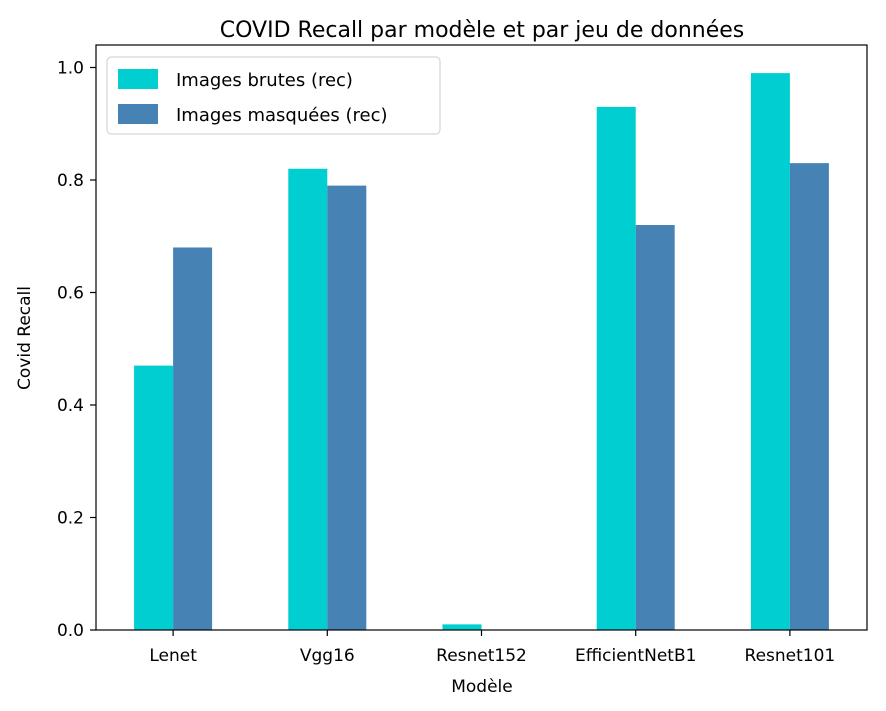  I want to click on bar-raw-efficientnetb1, so click(616, 368).